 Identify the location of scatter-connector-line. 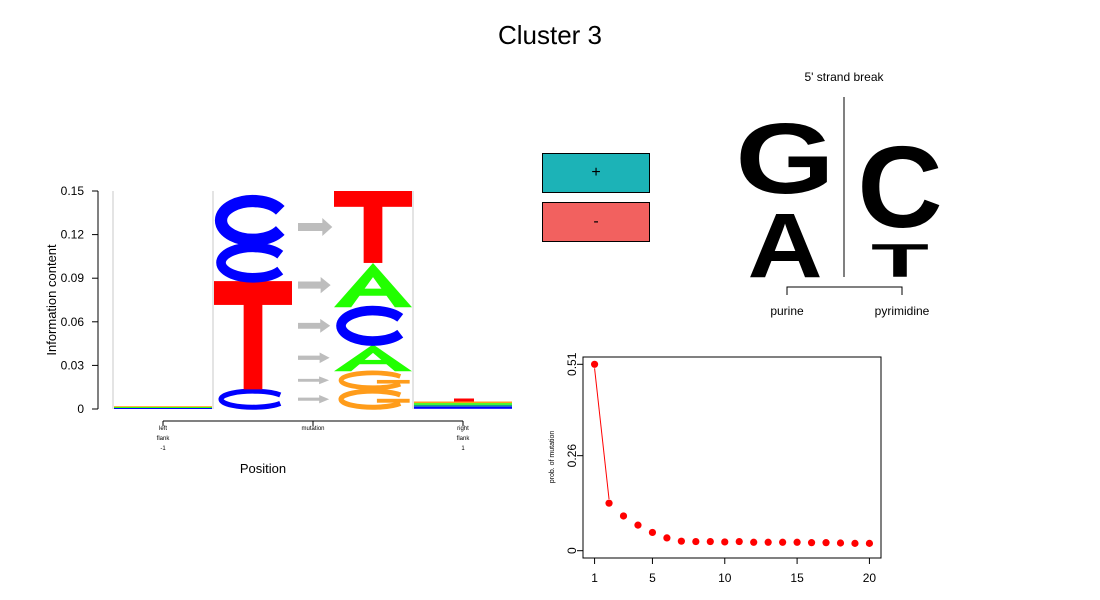
(602, 434).